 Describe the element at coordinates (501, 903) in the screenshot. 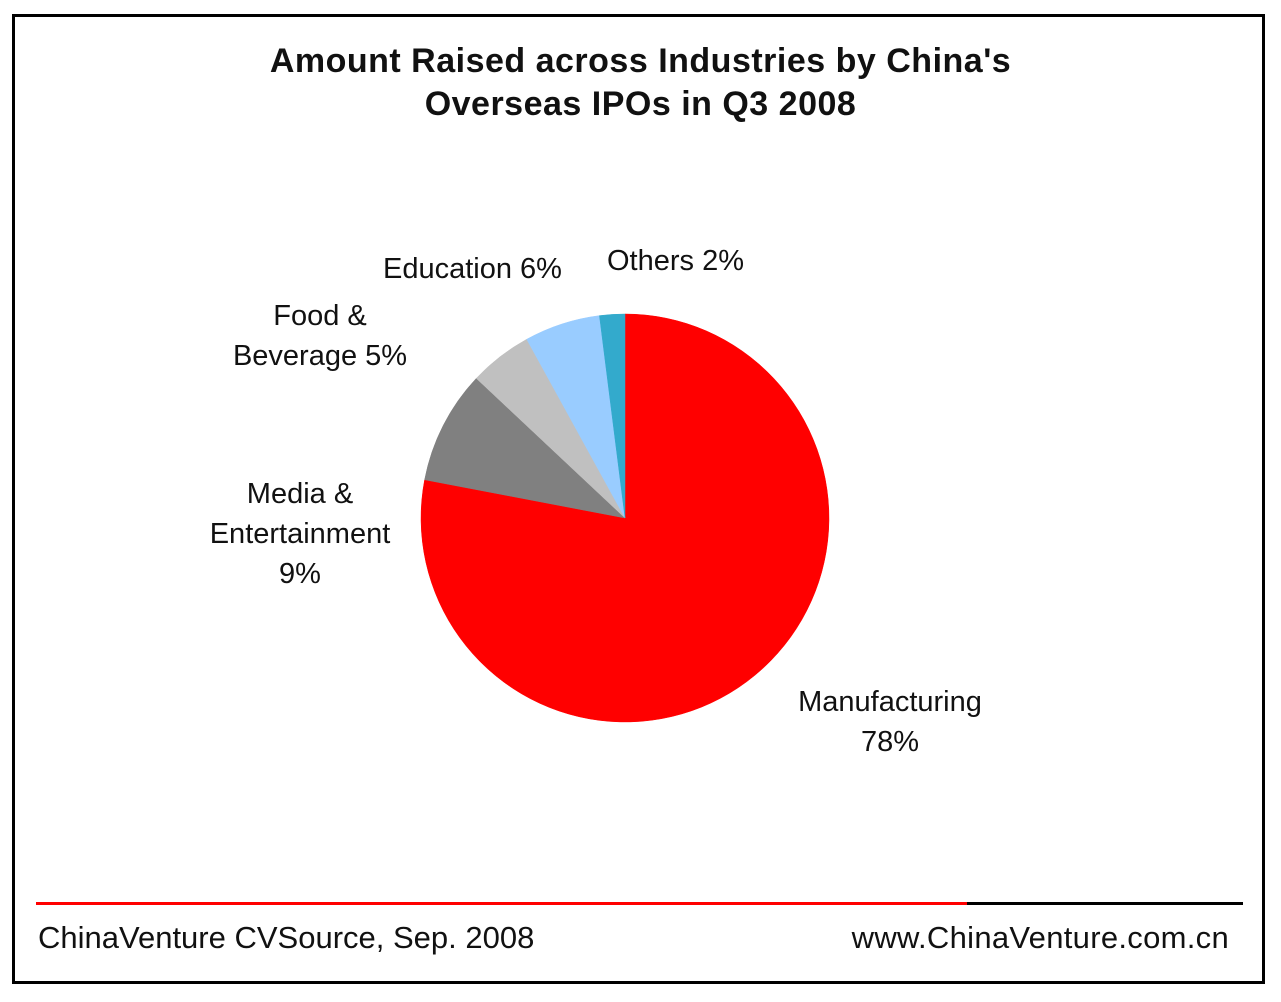

I see `footer-rule-red` at that location.